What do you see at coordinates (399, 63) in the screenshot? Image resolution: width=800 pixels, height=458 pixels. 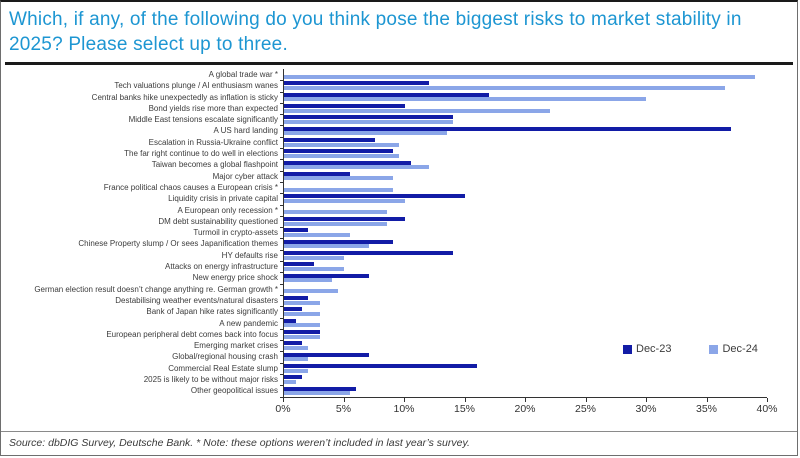 I see `title-divider` at bounding box center [399, 63].